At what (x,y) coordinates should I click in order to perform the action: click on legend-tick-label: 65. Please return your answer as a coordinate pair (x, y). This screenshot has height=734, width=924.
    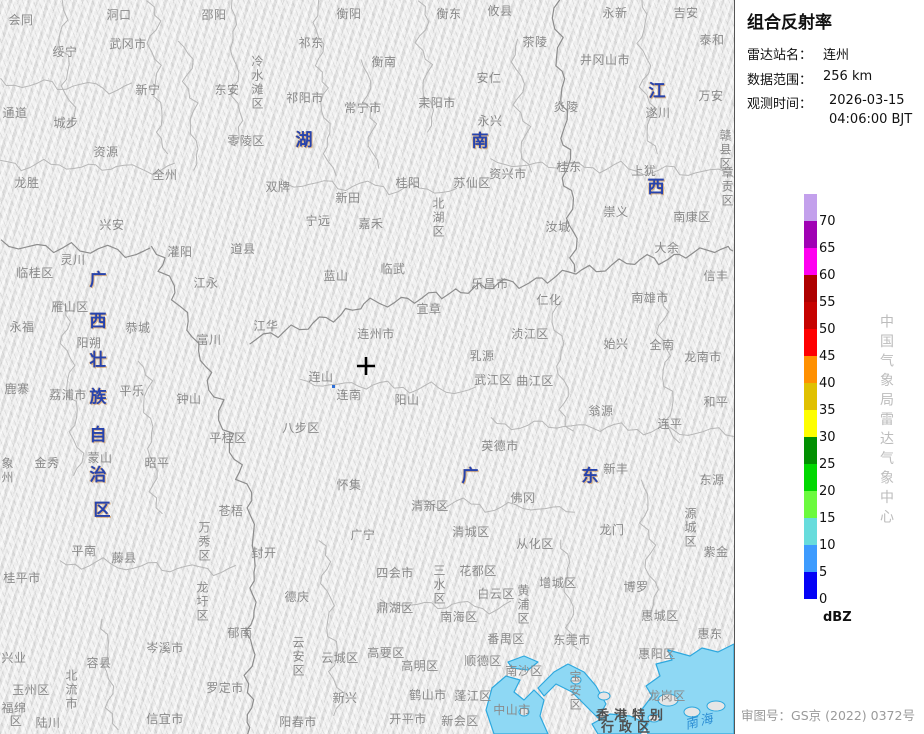
    Looking at the image, I should click on (827, 248).